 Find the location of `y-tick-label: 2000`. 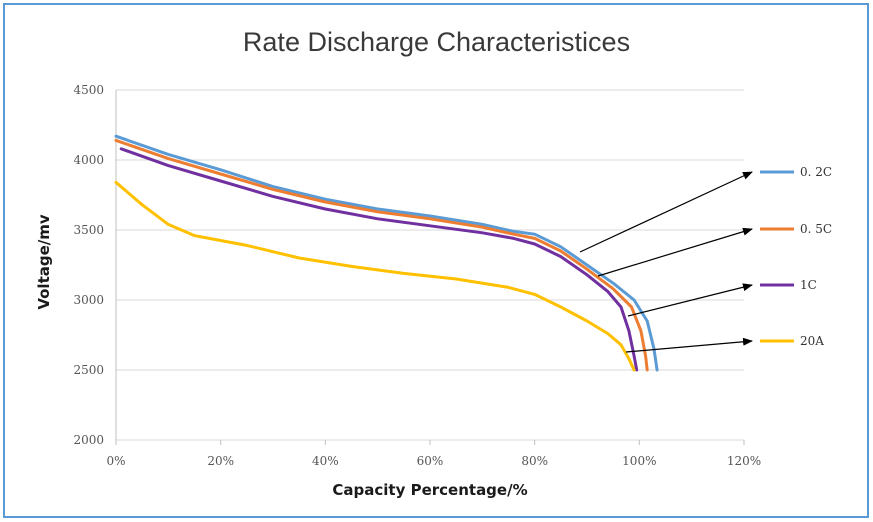

y-tick-label: 2000 is located at coordinates (88, 440).